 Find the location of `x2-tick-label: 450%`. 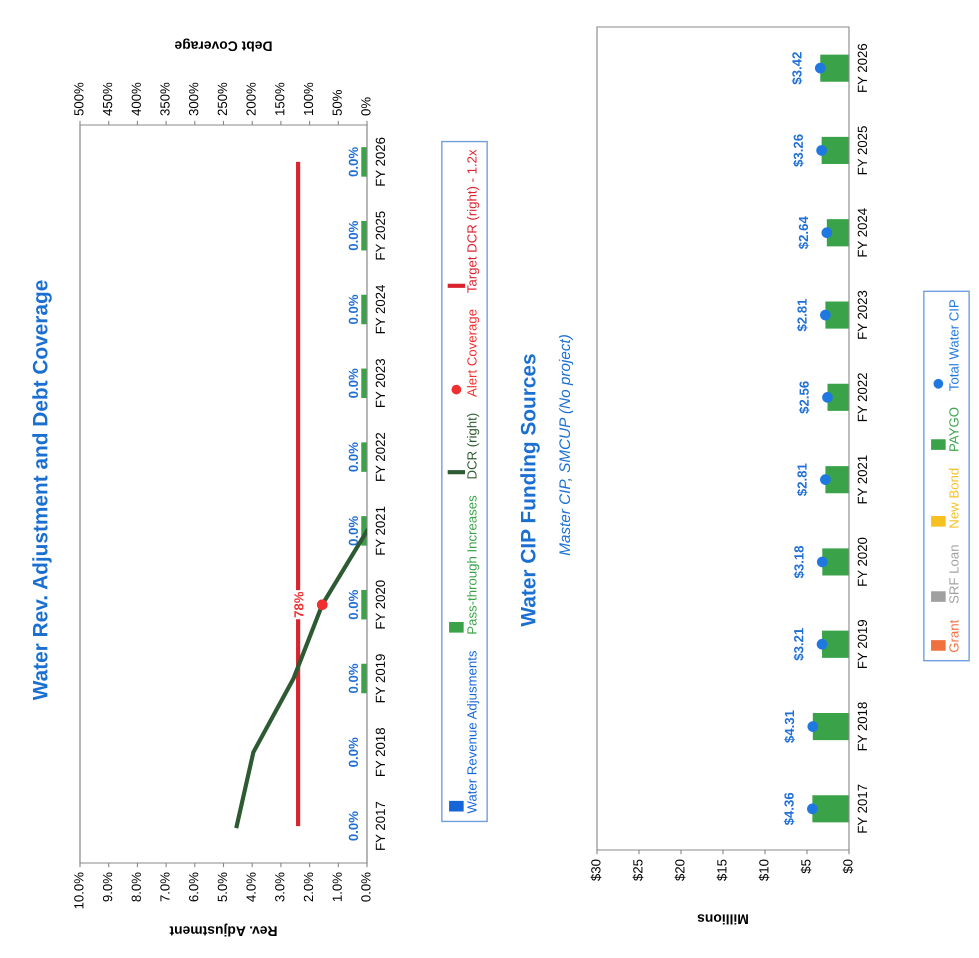

x2-tick-label: 450% is located at coordinates (107, 99).